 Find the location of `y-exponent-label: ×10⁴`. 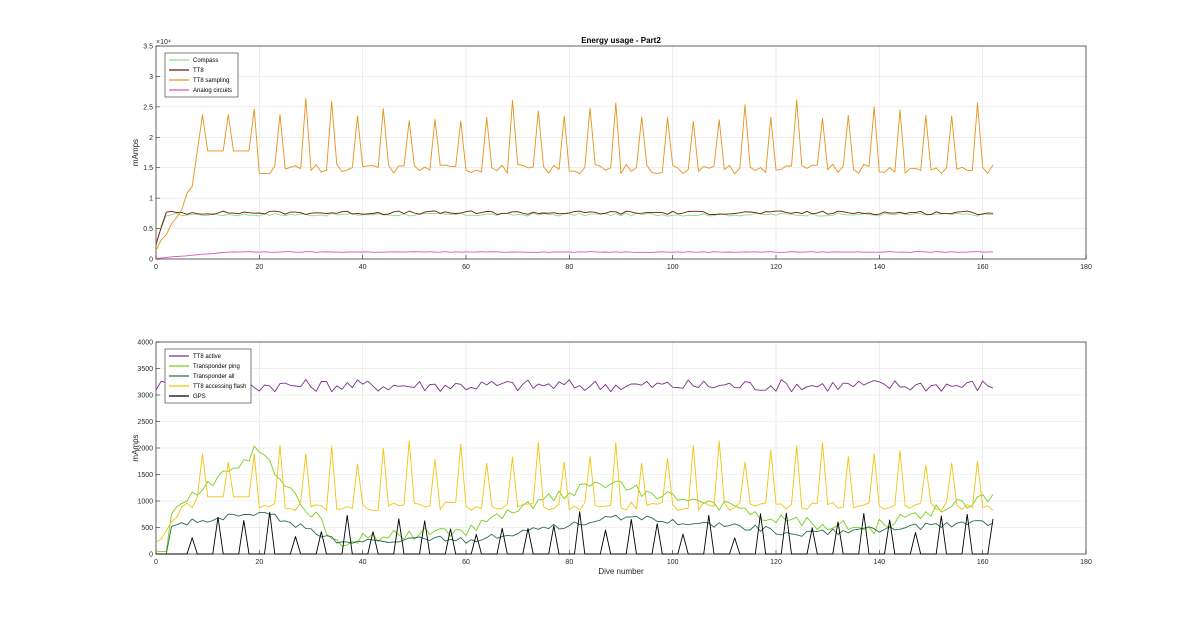

y-exponent-label: ×10⁴ is located at coordinates (163, 42).